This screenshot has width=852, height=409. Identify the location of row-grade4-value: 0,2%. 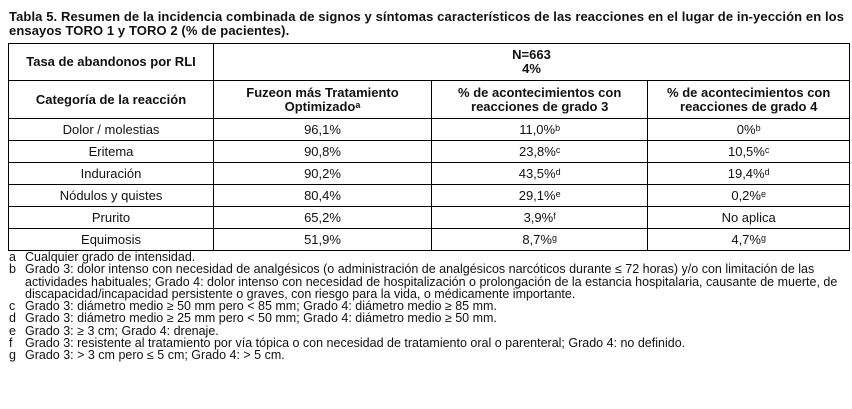
(746, 195).